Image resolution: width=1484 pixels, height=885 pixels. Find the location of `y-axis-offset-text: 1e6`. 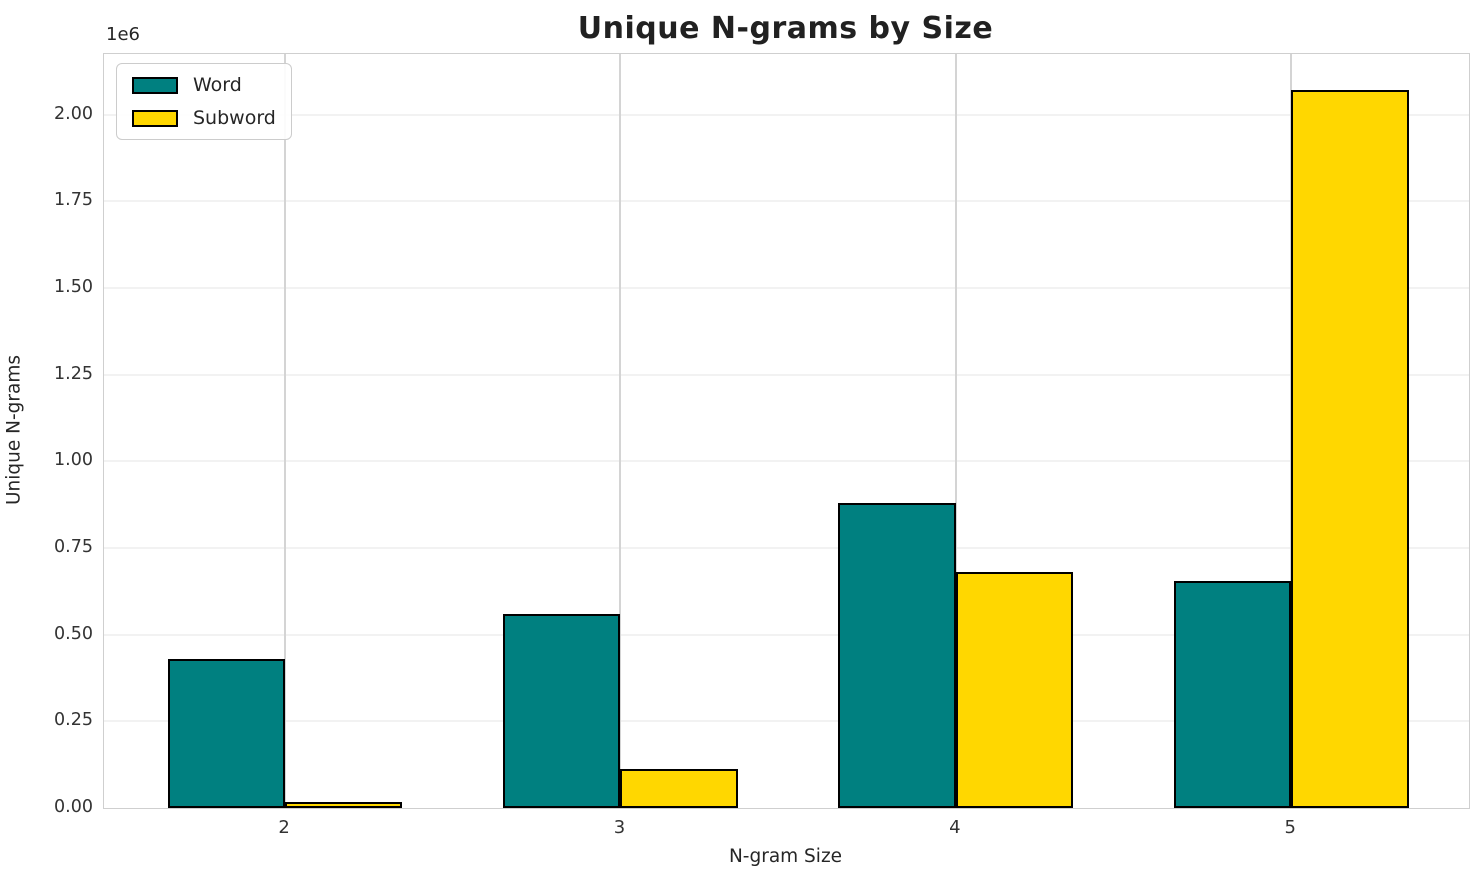

y-axis-offset-text: 1e6 is located at coordinates (123, 34).